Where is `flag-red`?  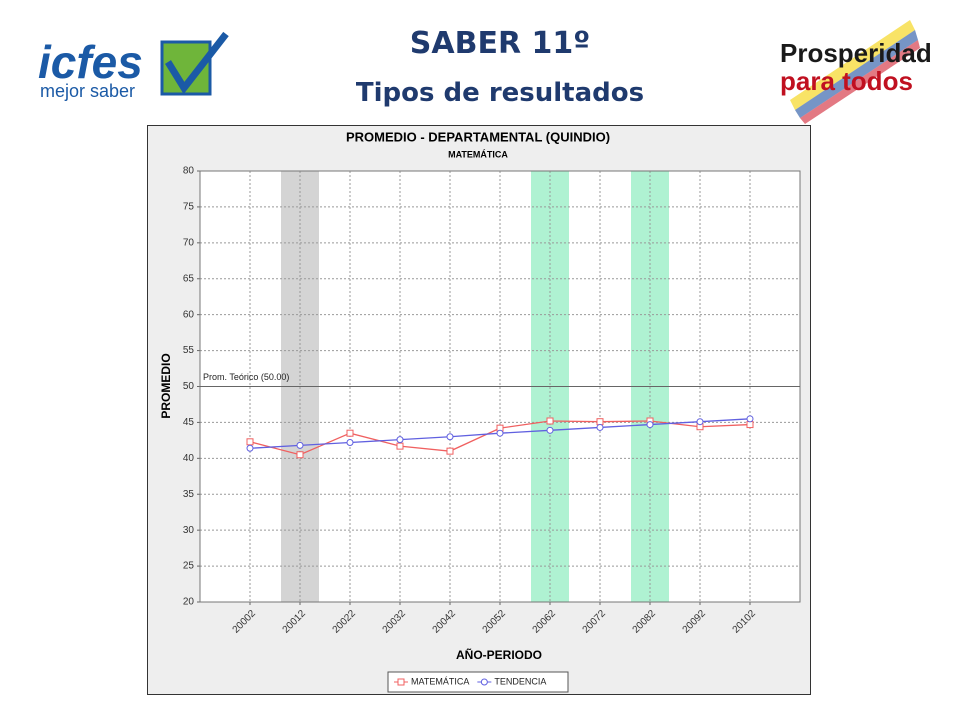 flag-red is located at coordinates (860, 82).